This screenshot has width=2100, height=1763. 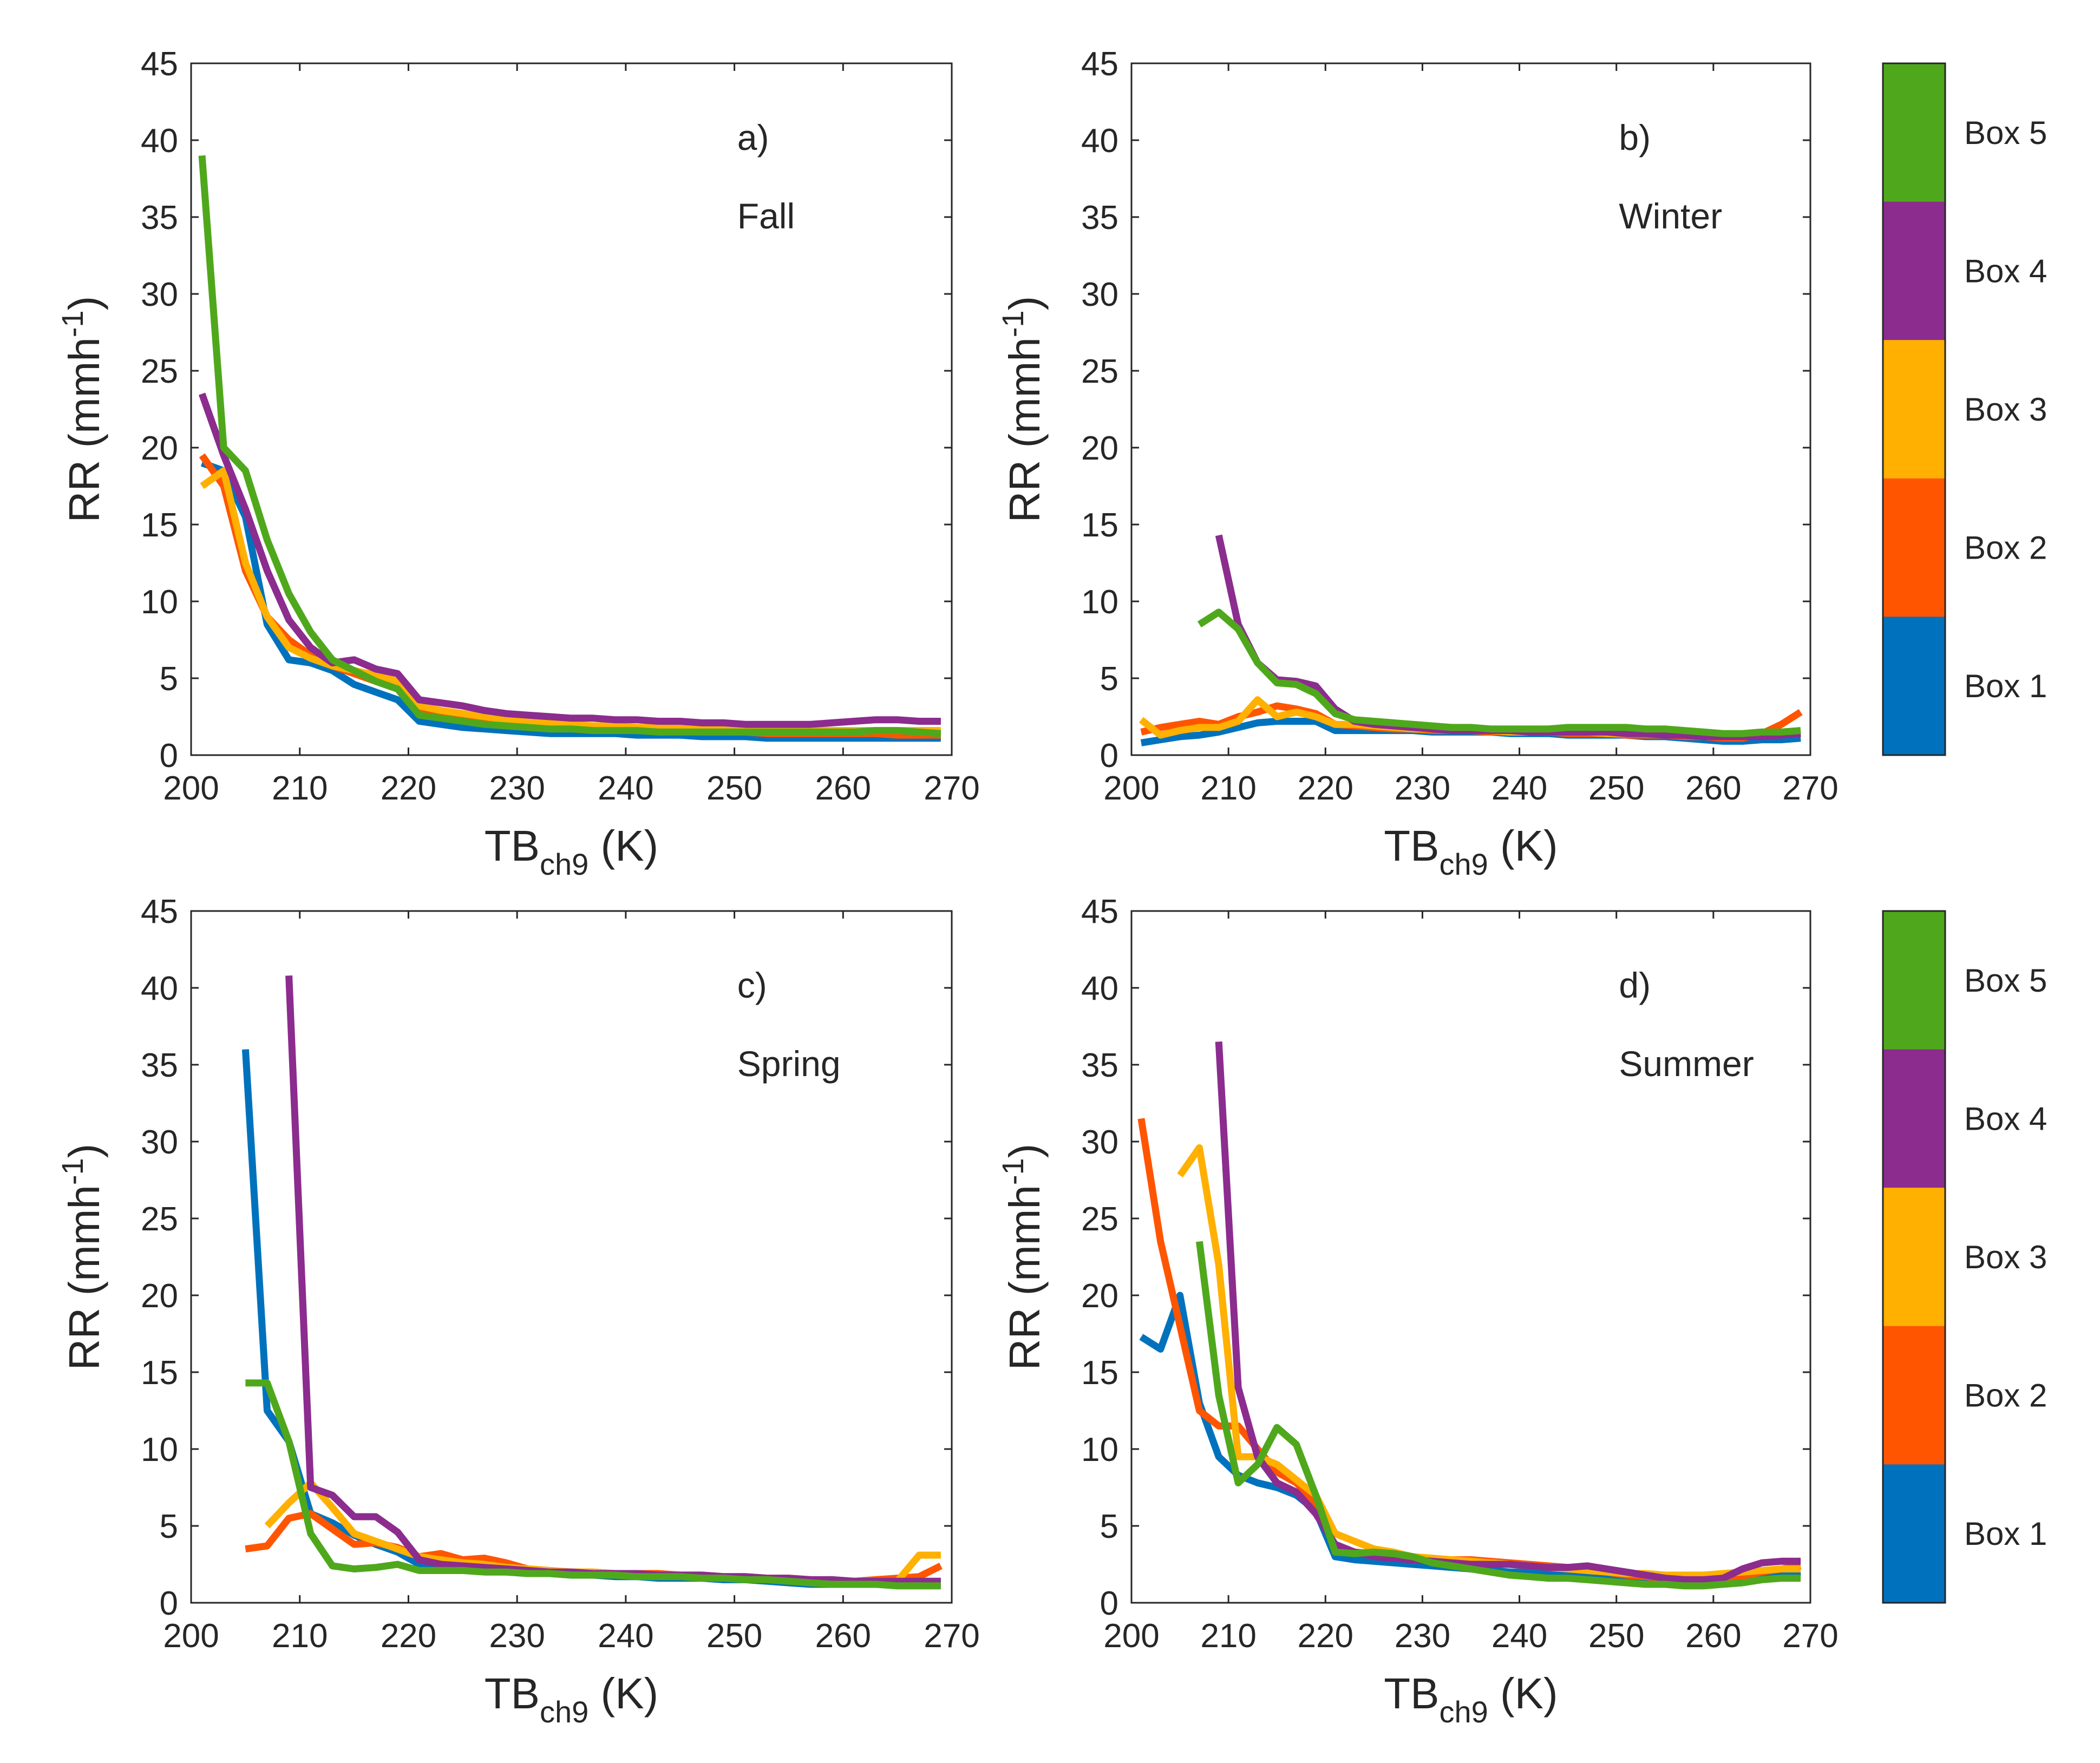 I want to click on axes-box, so click(x=572, y=1257).